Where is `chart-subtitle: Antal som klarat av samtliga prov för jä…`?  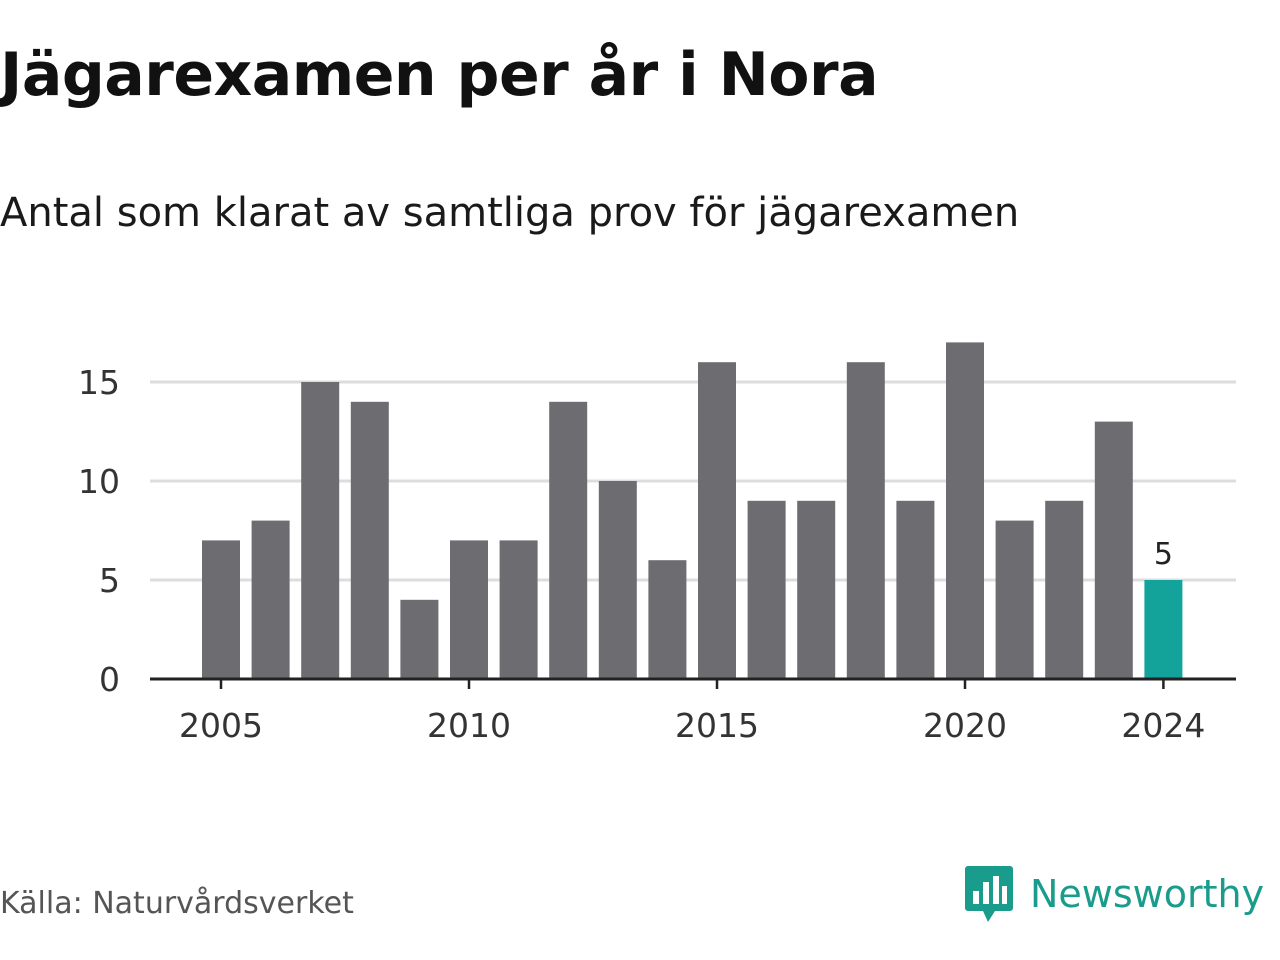 chart-subtitle: Antal som klarat av samtliga prov för jä… is located at coordinates (510, 213).